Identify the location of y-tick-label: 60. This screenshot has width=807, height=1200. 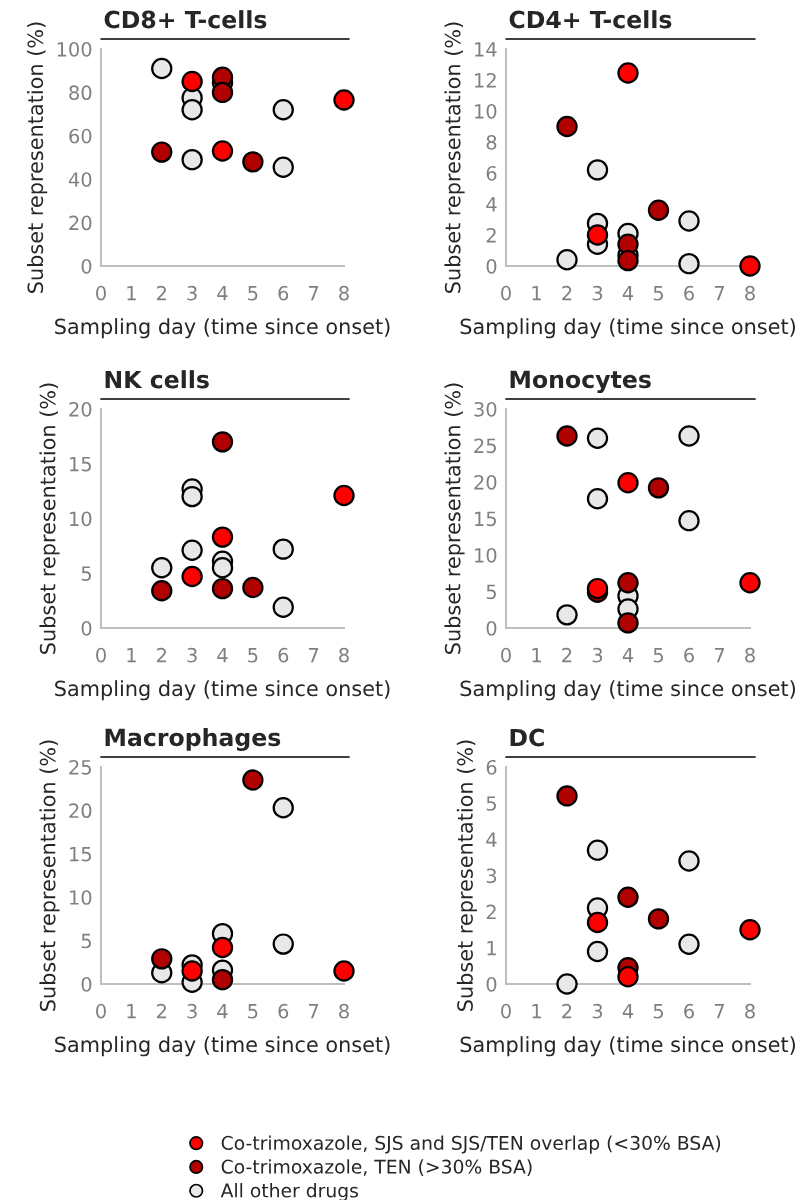
(80, 136).